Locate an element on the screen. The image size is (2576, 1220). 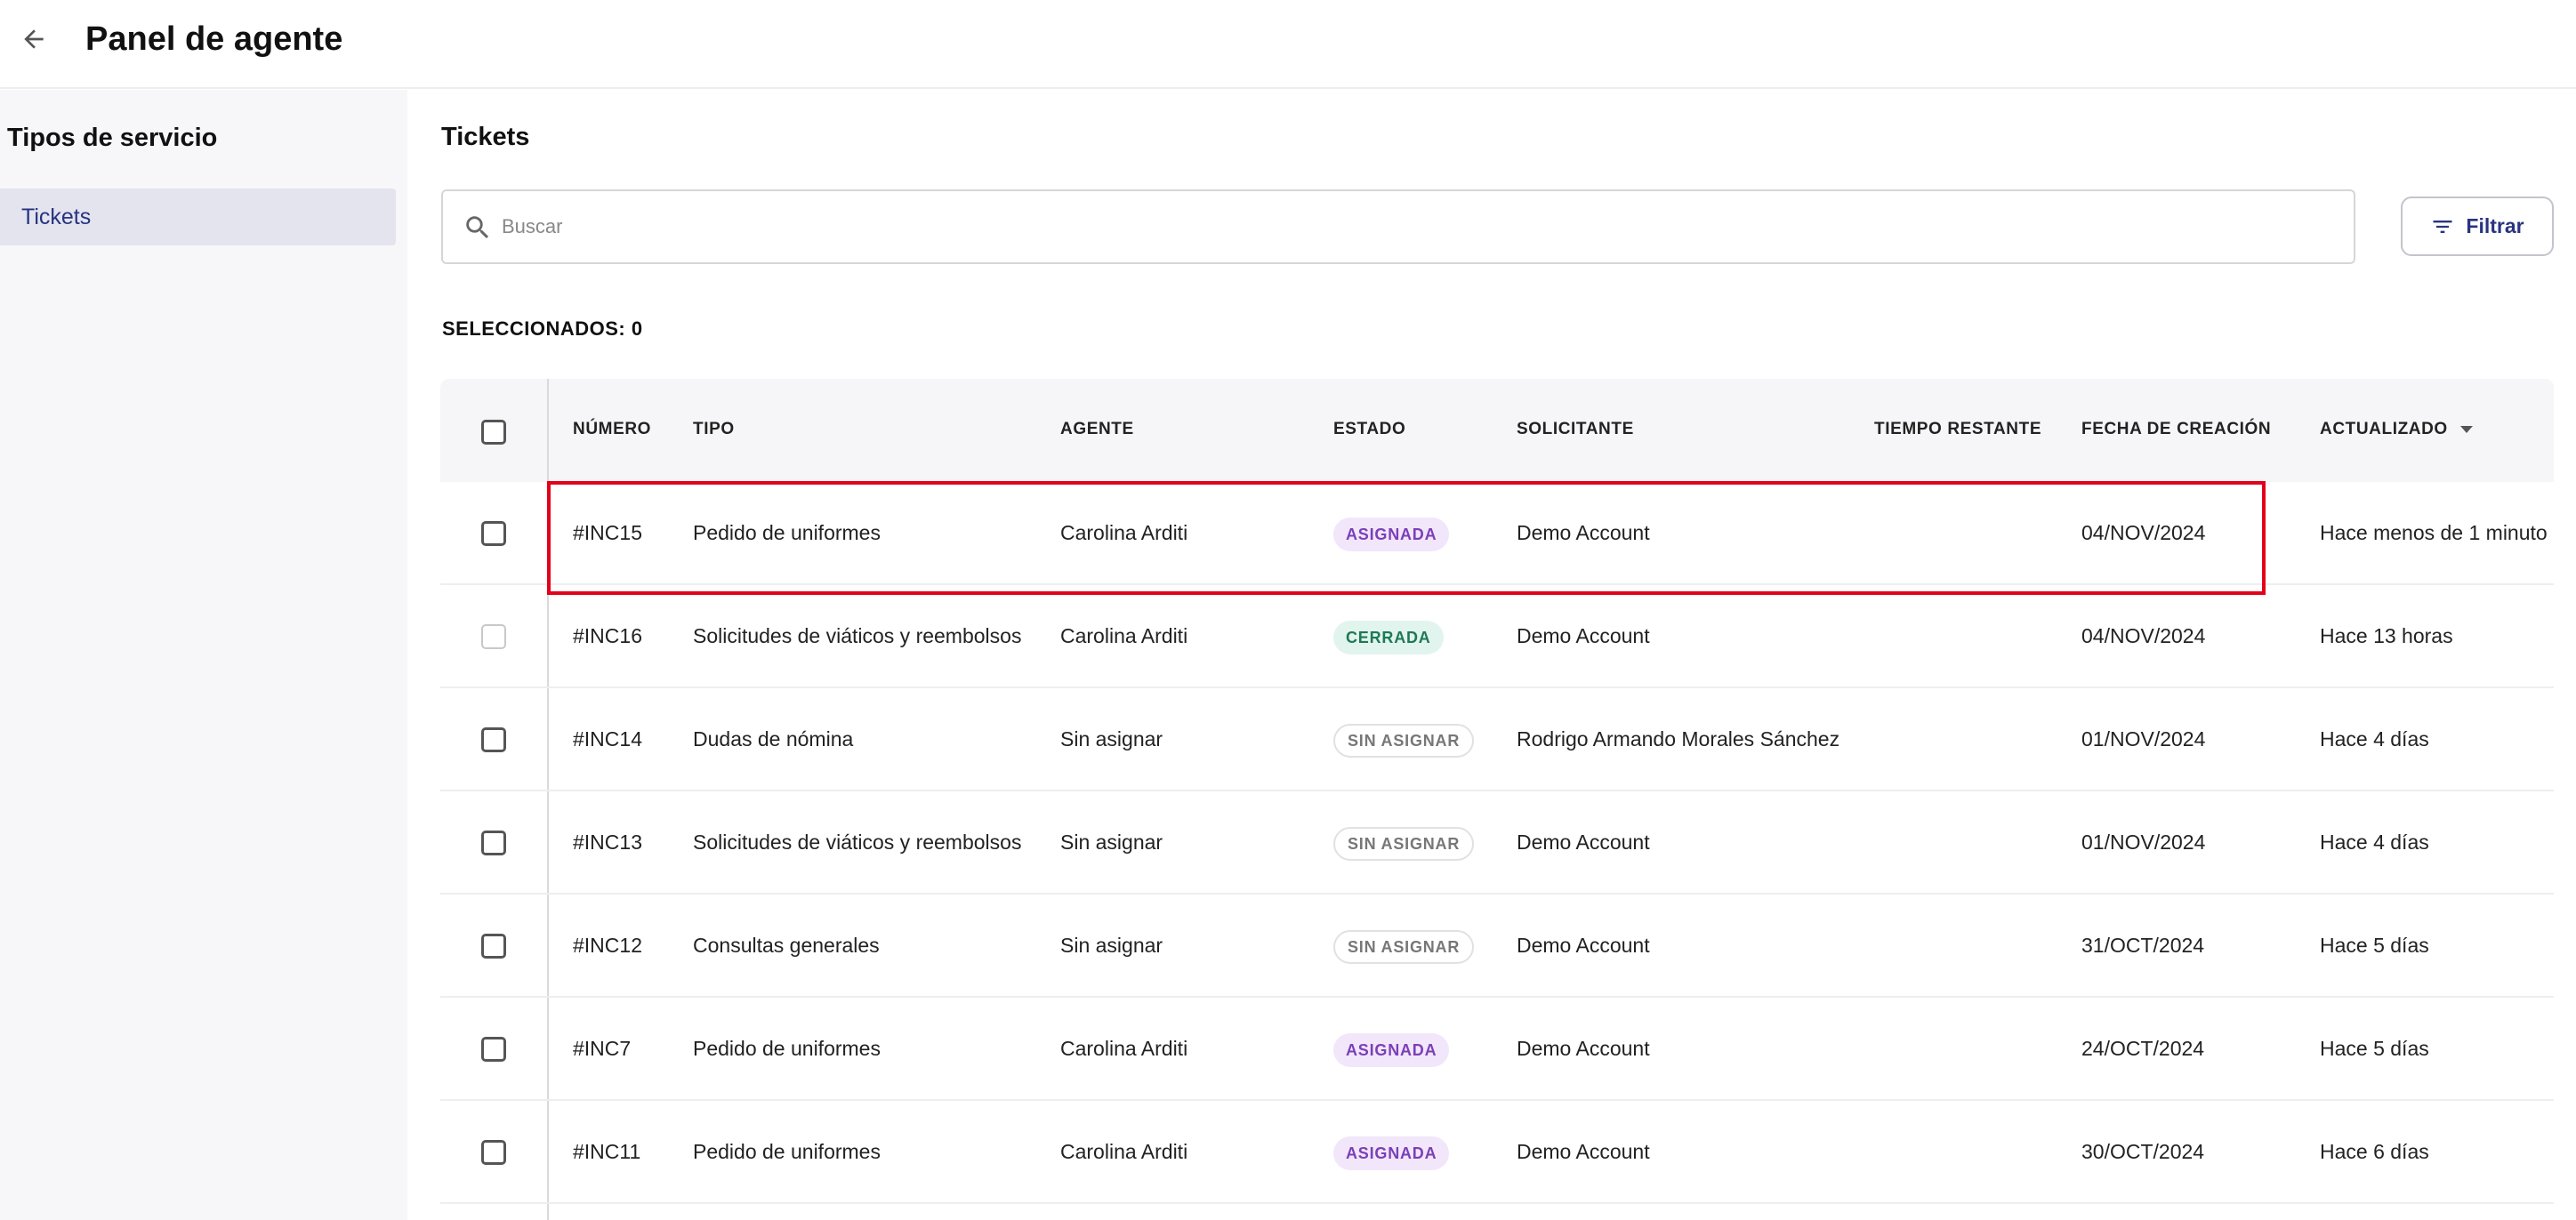
column-divider is located at coordinates (548, 799).